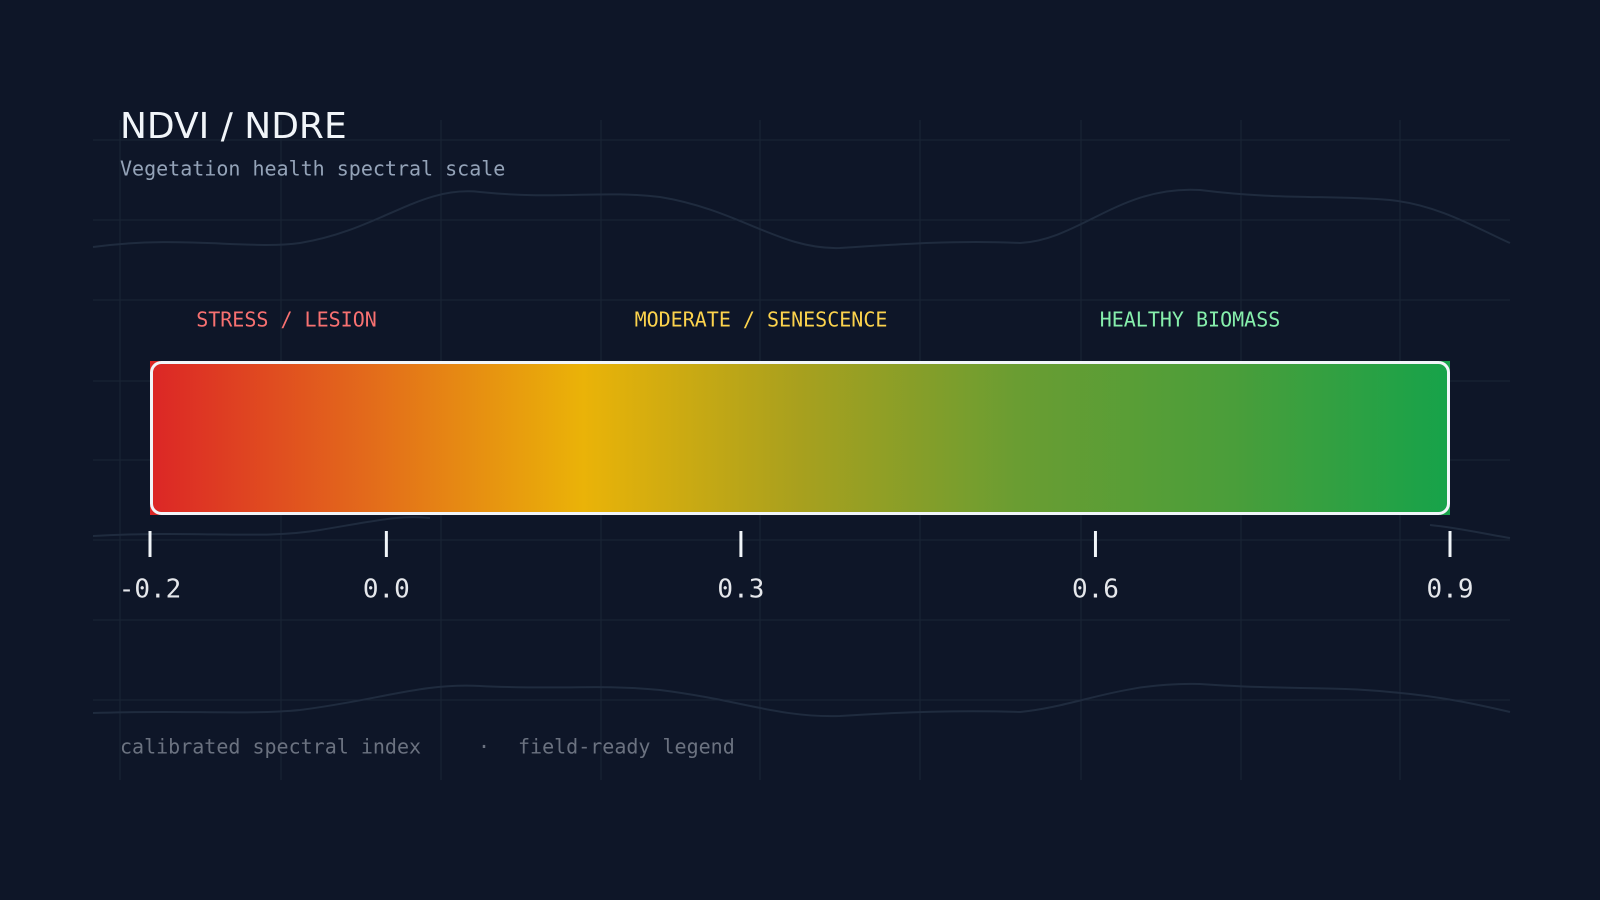 The height and width of the screenshot is (900, 1600). What do you see at coordinates (1095, 590) in the screenshot?
I see `tick-label: 0.6` at bounding box center [1095, 590].